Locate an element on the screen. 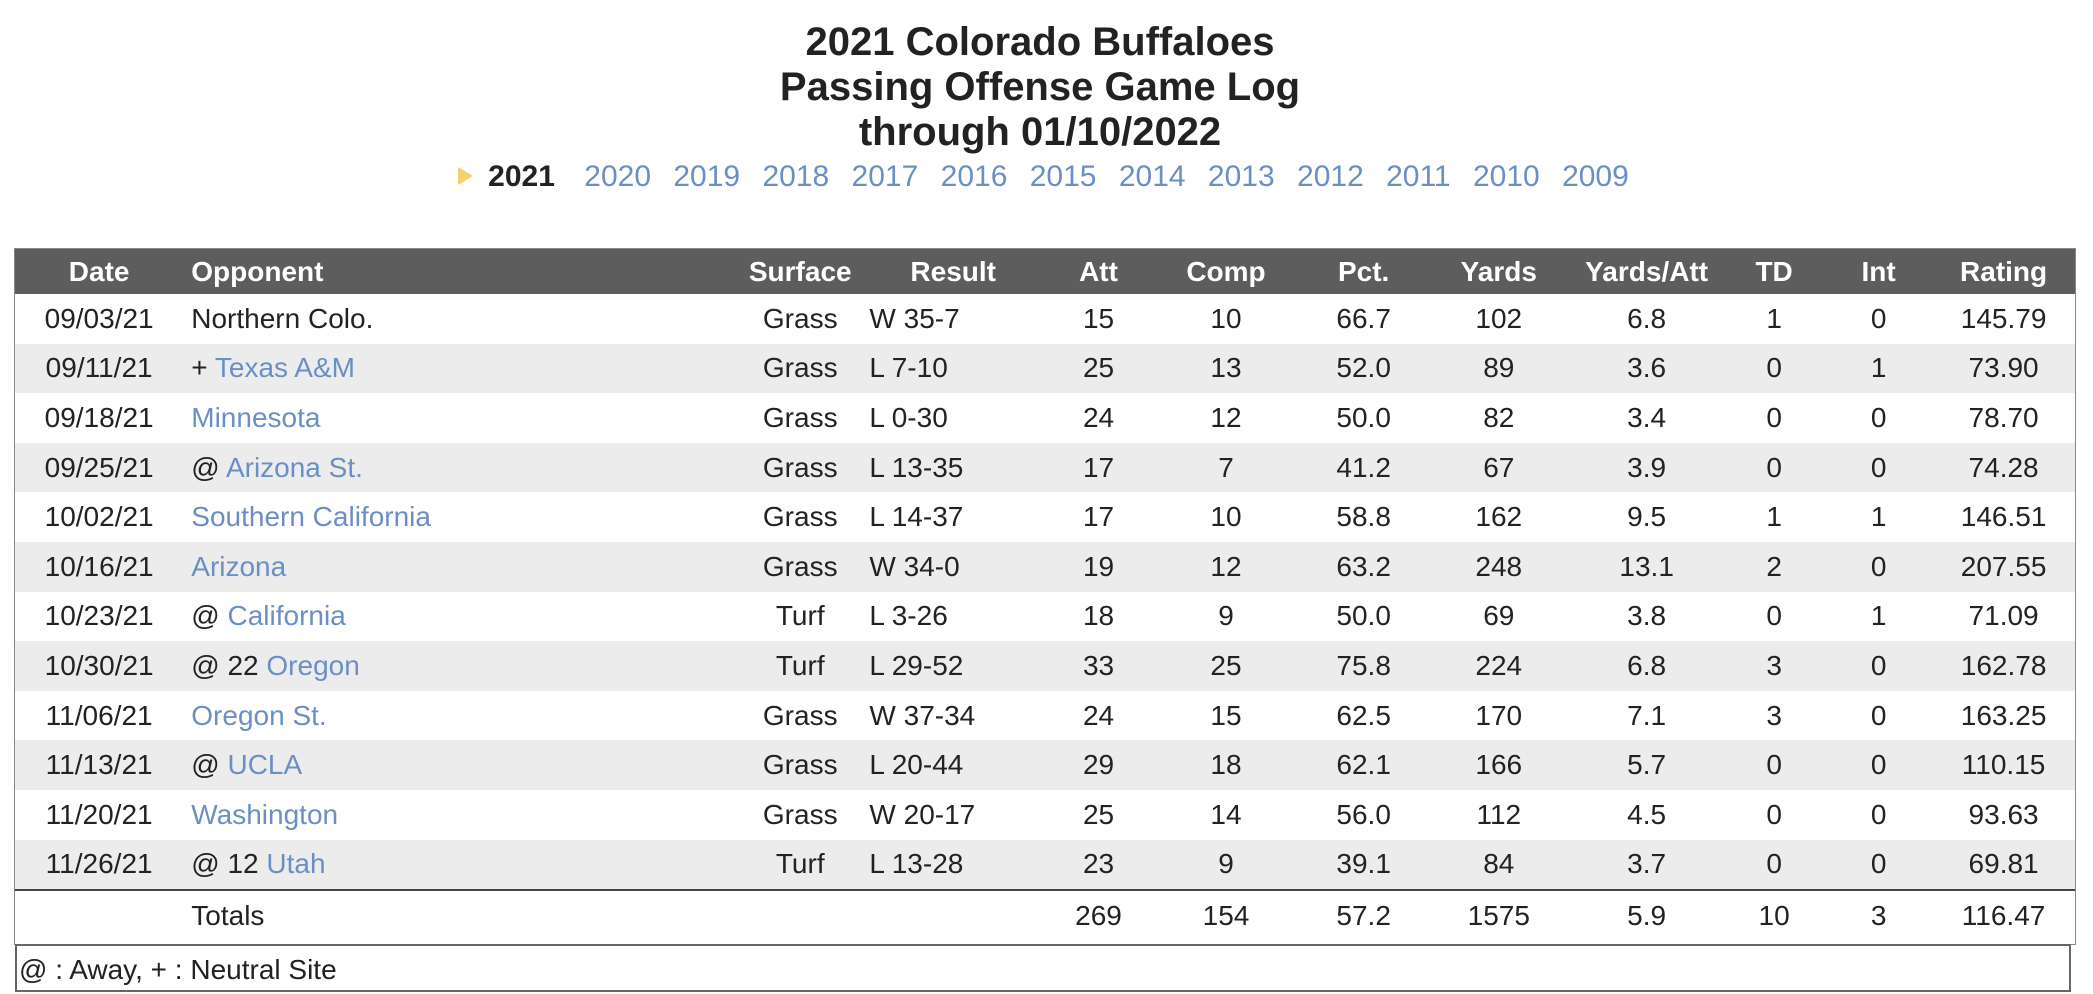 This screenshot has height=994, width=2093. cell-date: 10/02/21 is located at coordinates (99, 517).